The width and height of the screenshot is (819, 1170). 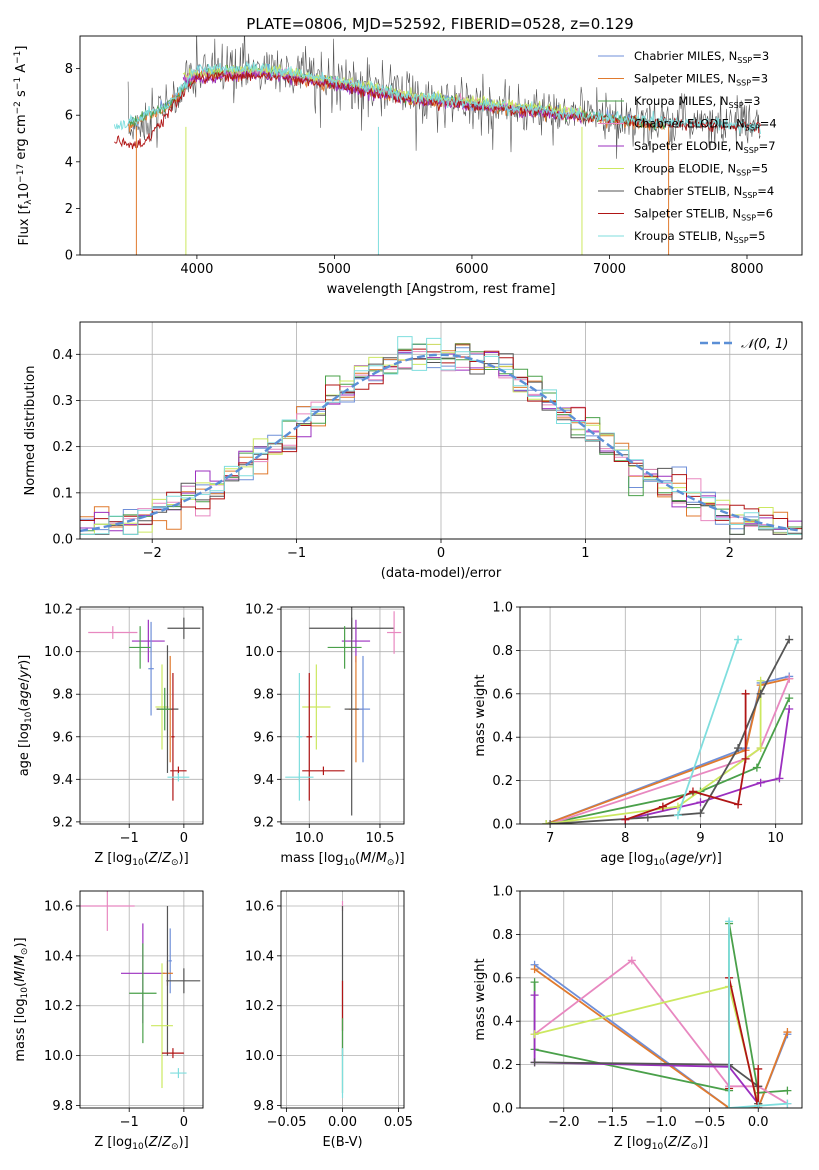 I want to click on plot-area-age-vs-mass, so click(x=343, y=711).